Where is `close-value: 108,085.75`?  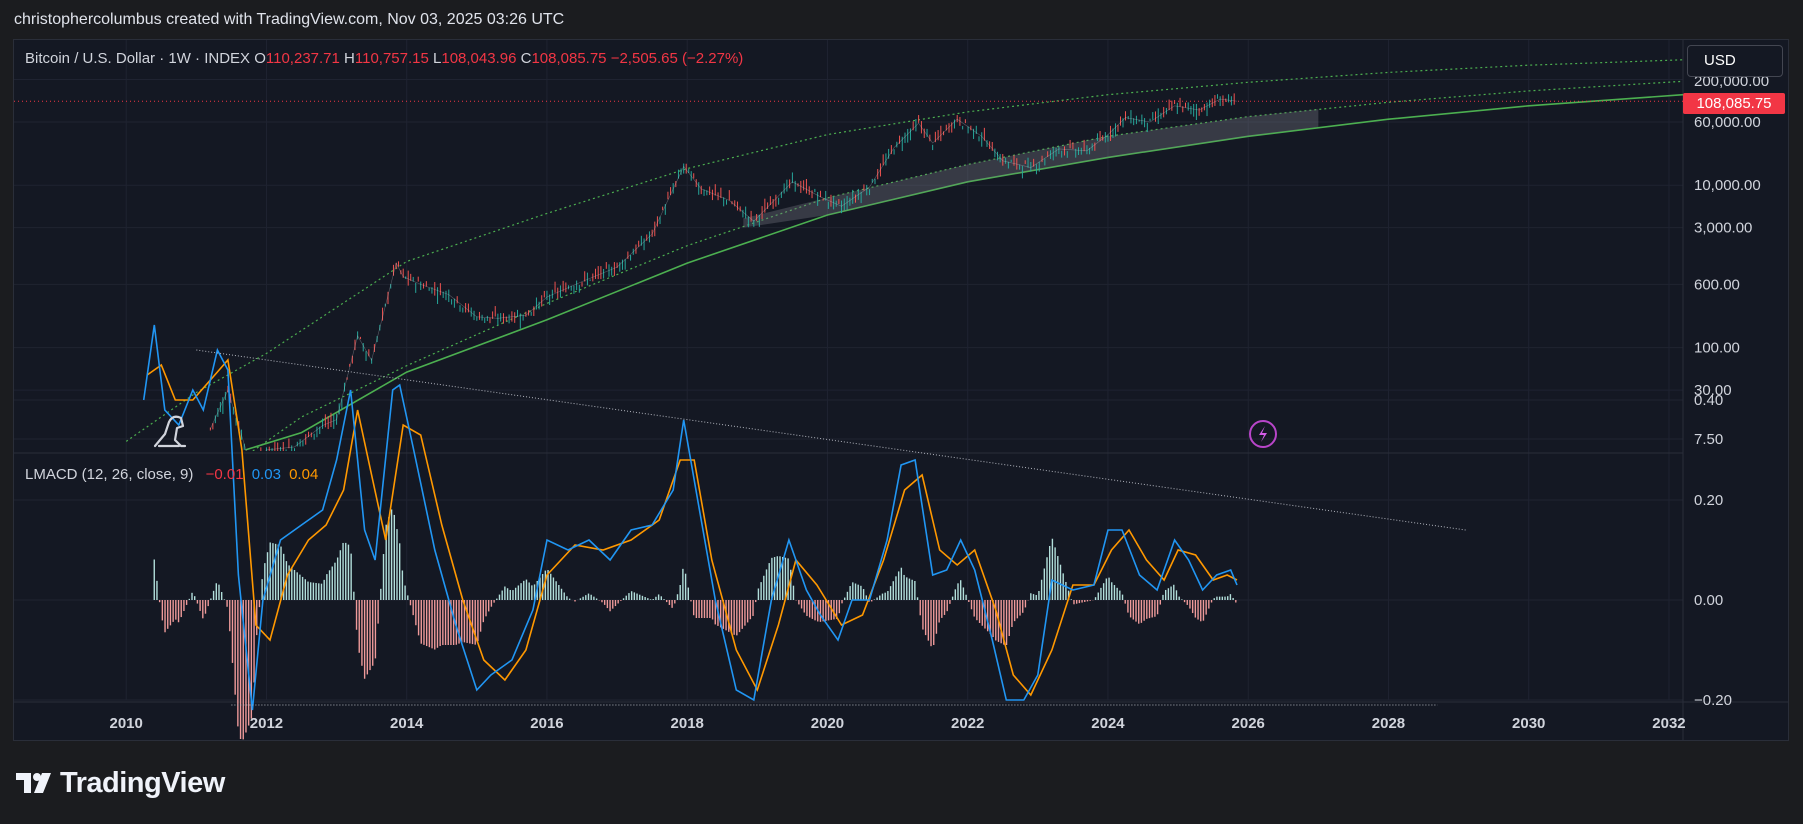
close-value: 108,085.75 is located at coordinates (569, 58).